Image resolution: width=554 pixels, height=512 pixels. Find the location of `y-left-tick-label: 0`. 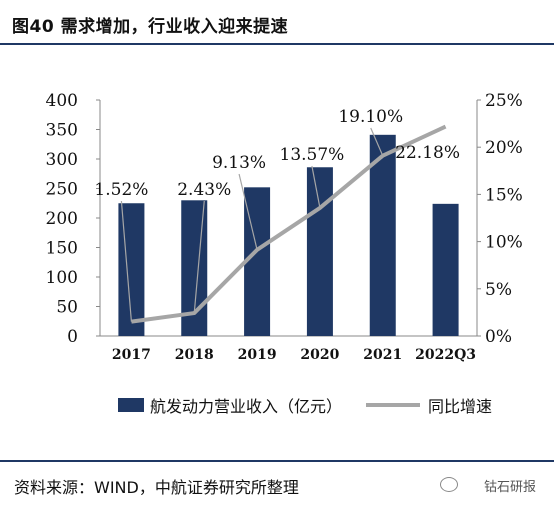

y-left-tick-label: 0 is located at coordinates (72, 337).